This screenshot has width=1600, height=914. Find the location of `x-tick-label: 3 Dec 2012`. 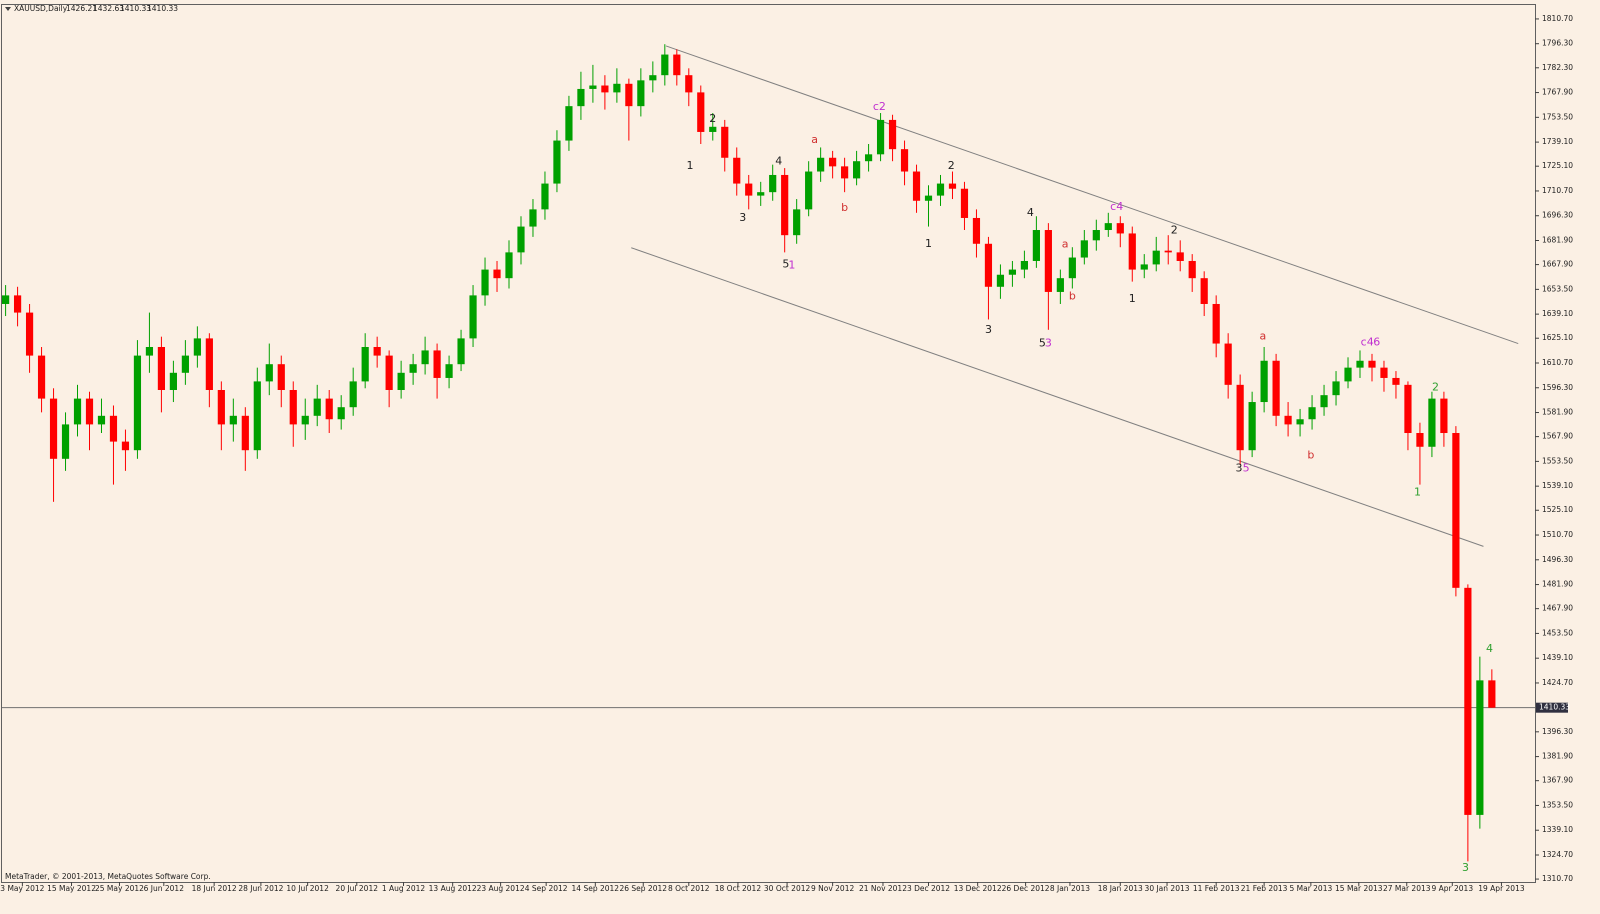

x-tick-label: 3 Dec 2012 is located at coordinates (928, 888).